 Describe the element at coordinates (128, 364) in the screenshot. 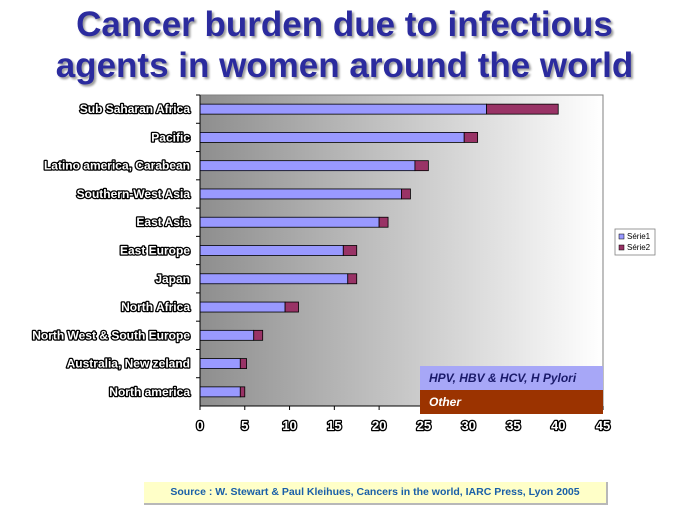

I see `category-label: Australia, New zeland` at that location.